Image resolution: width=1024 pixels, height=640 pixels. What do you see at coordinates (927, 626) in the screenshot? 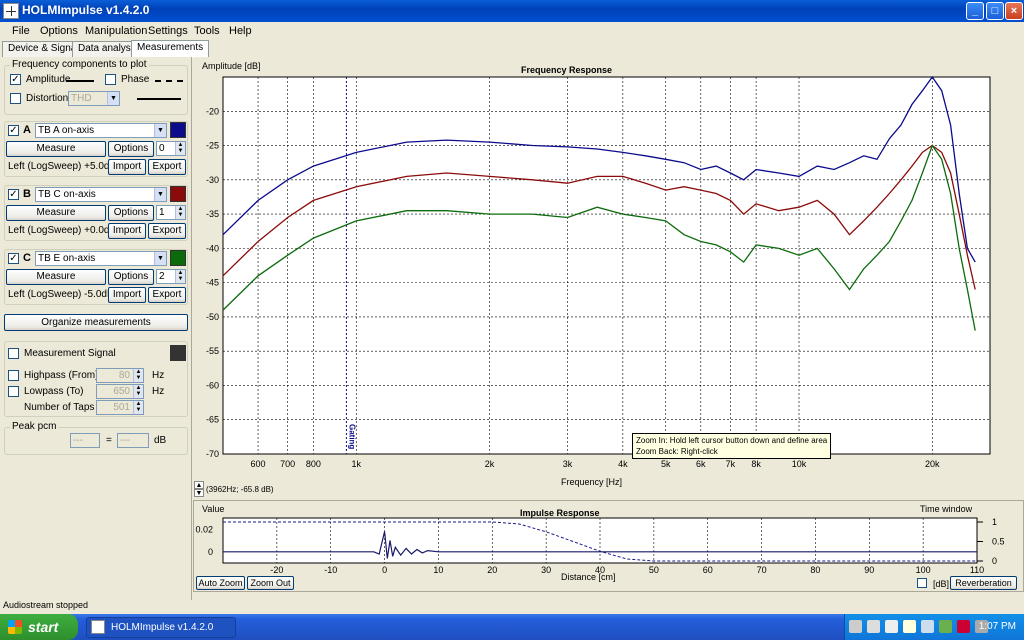
I see `monitor-icon` at bounding box center [927, 626].